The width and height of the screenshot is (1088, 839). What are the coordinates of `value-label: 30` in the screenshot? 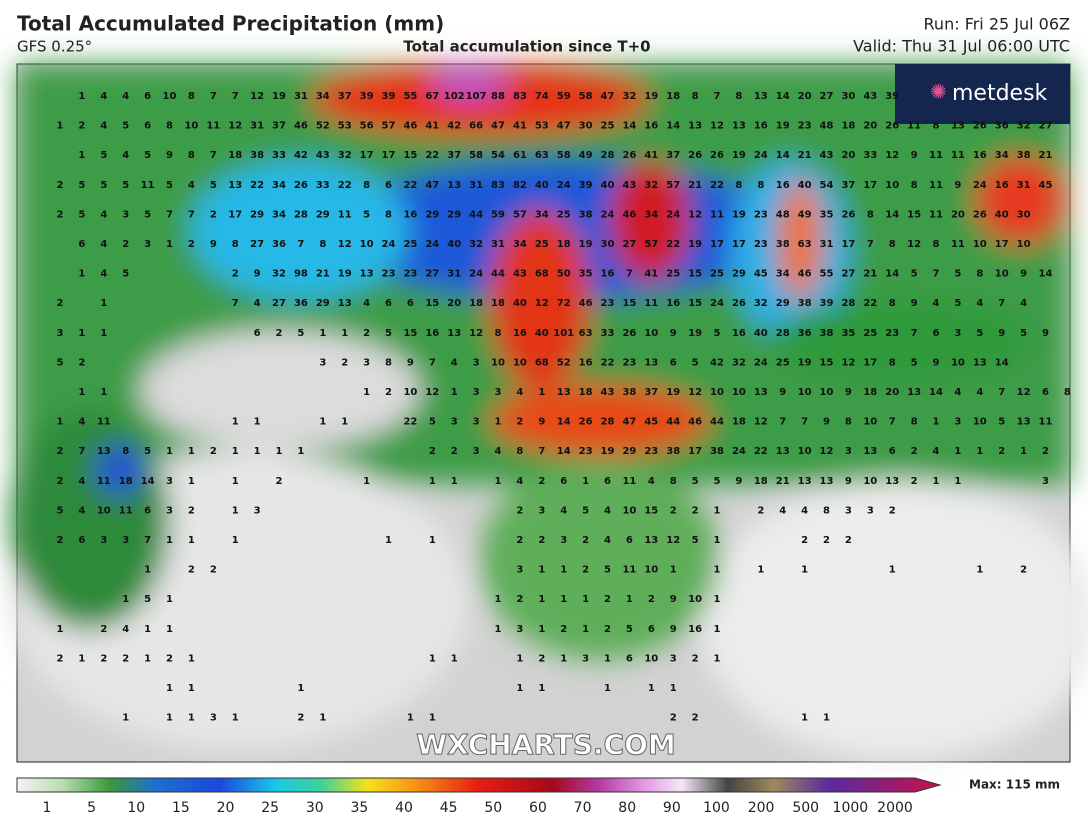 It's located at (586, 126).